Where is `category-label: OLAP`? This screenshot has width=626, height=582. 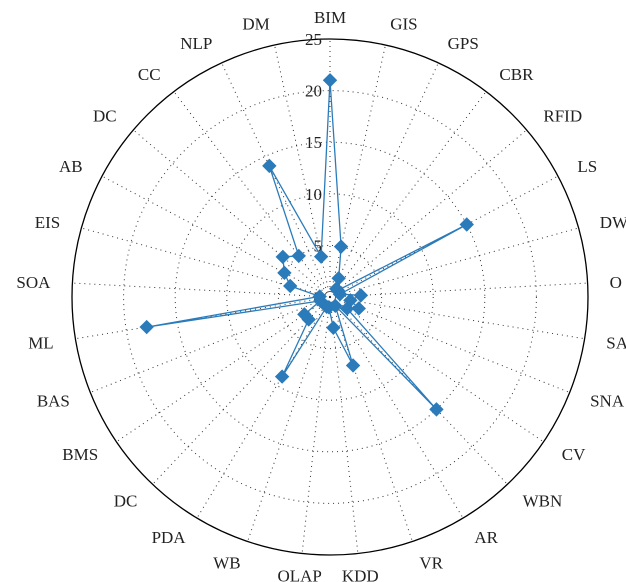 category-label: OLAP is located at coordinates (299, 574).